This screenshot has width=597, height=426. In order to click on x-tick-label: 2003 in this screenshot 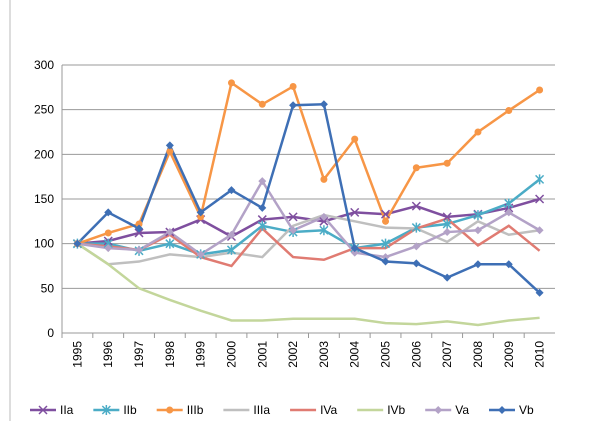, I will do `click(324, 354)`.